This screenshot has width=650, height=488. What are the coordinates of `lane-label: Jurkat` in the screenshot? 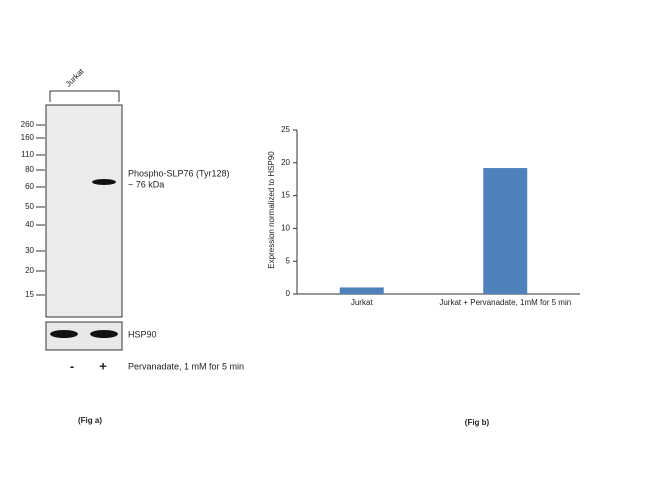 It's located at (75, 77).